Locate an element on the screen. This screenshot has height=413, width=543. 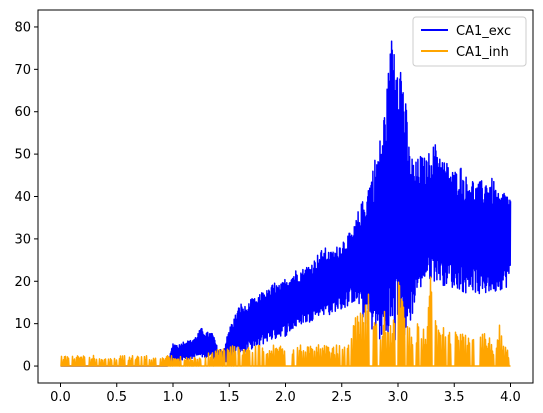
y-tick-label: 0 is located at coordinates (27, 367).